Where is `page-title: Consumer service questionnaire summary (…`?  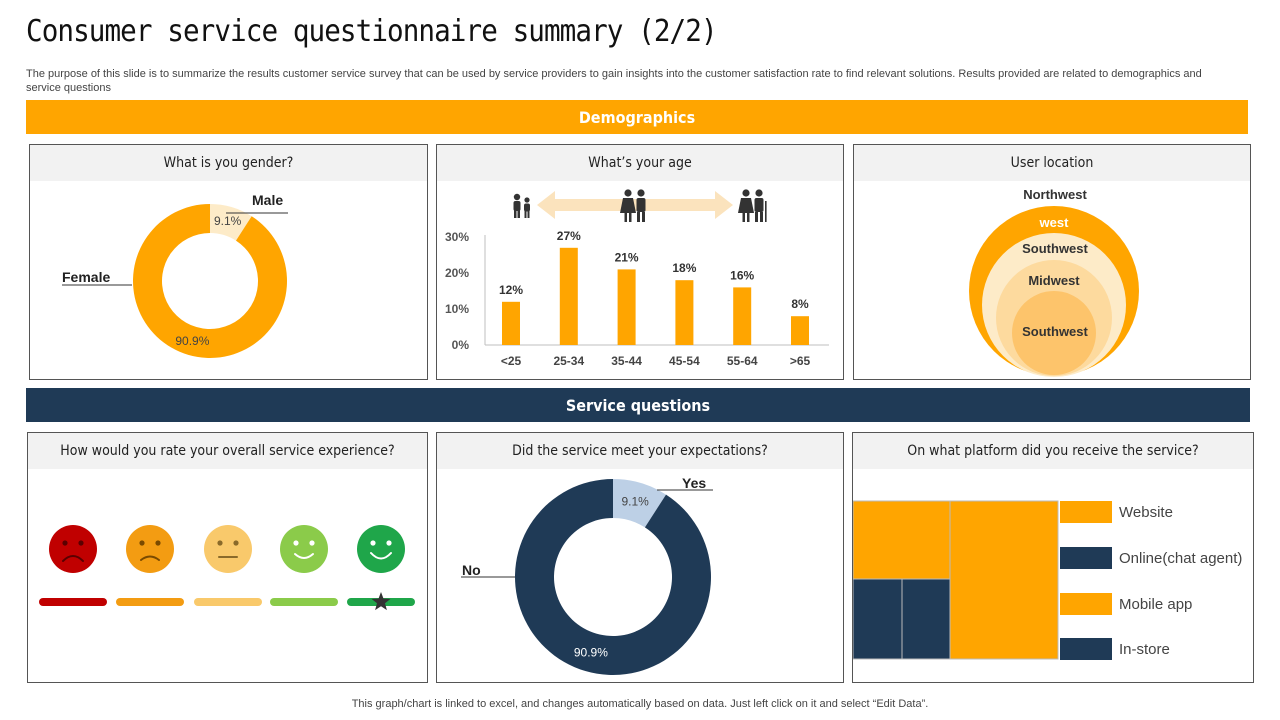 page-title: Consumer service questionnaire summary (… is located at coordinates (372, 31).